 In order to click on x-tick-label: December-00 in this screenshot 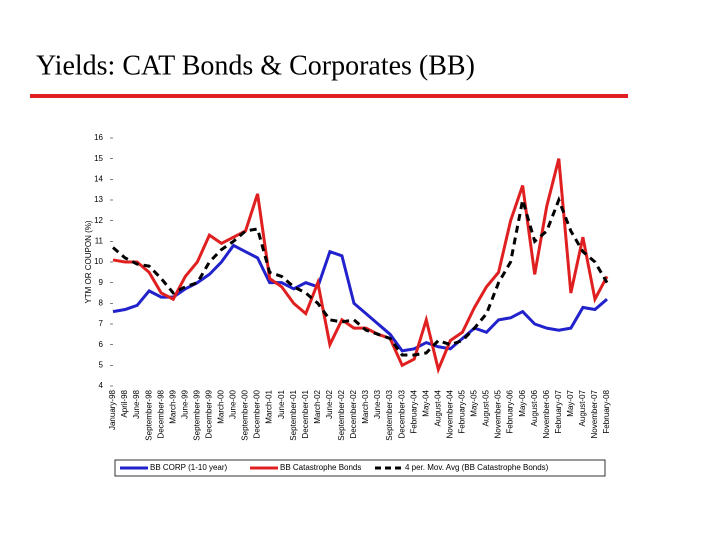, I will do `click(257, 413)`.